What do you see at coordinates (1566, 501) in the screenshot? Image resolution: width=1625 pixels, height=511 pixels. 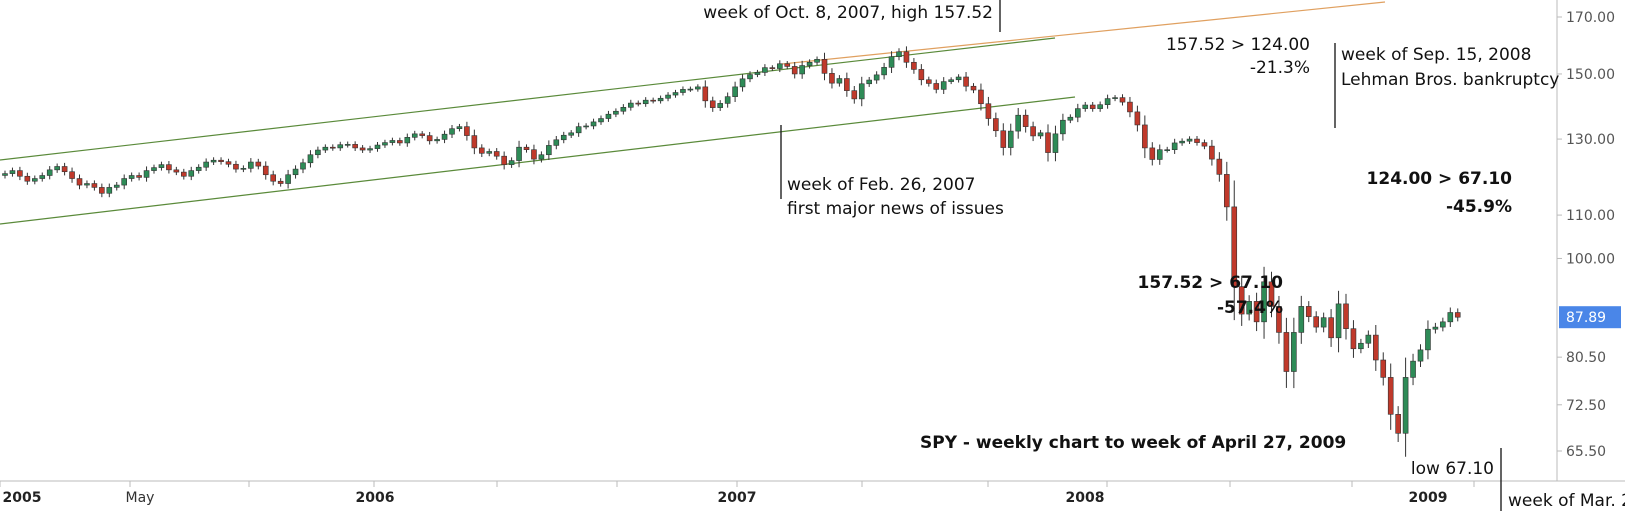 I see `annotation-text: week of Mar. 2` at bounding box center [1566, 501].